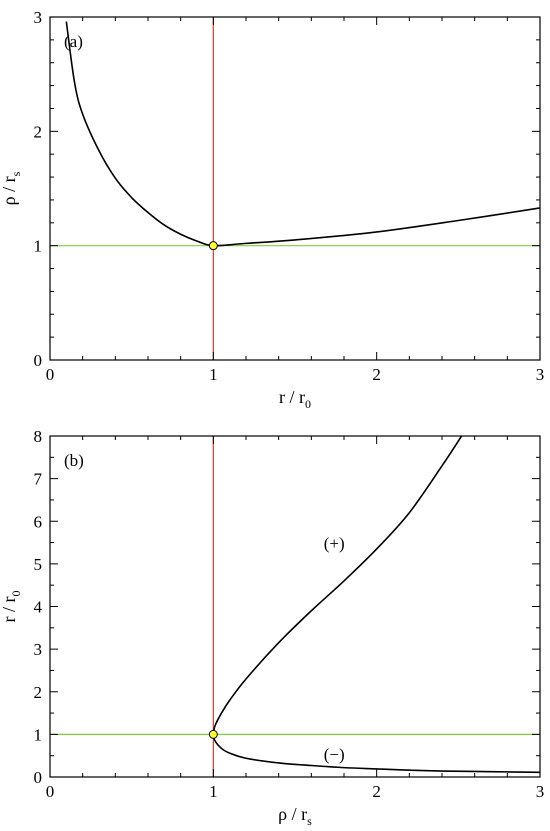 Image resolution: width=550 pixels, height=831 pixels. What do you see at coordinates (38, 734) in the screenshot?
I see `panel-b-y-tick-label: 1` at bounding box center [38, 734].